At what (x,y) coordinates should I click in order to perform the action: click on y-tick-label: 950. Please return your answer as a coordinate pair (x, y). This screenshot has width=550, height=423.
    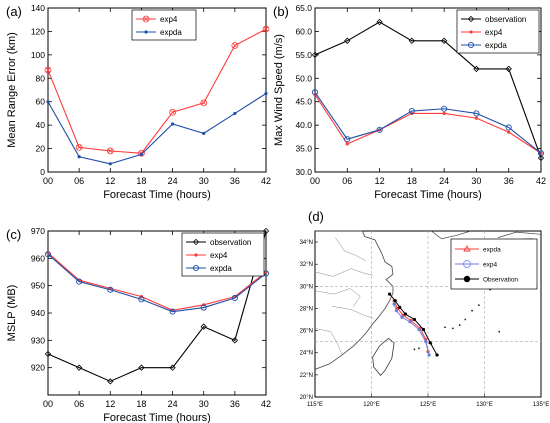
    Looking at the image, I should click on (38, 286).